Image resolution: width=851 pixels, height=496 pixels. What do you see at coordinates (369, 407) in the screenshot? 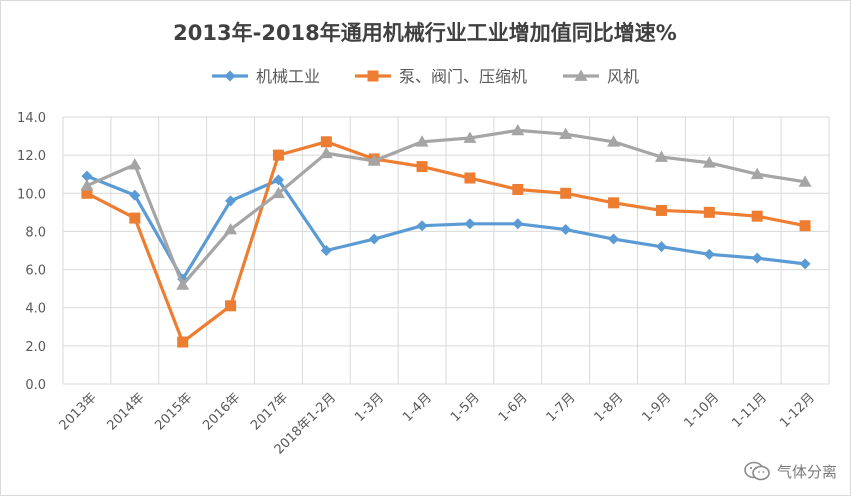
I see `x-tick-label: 1-3月` at bounding box center [369, 407].